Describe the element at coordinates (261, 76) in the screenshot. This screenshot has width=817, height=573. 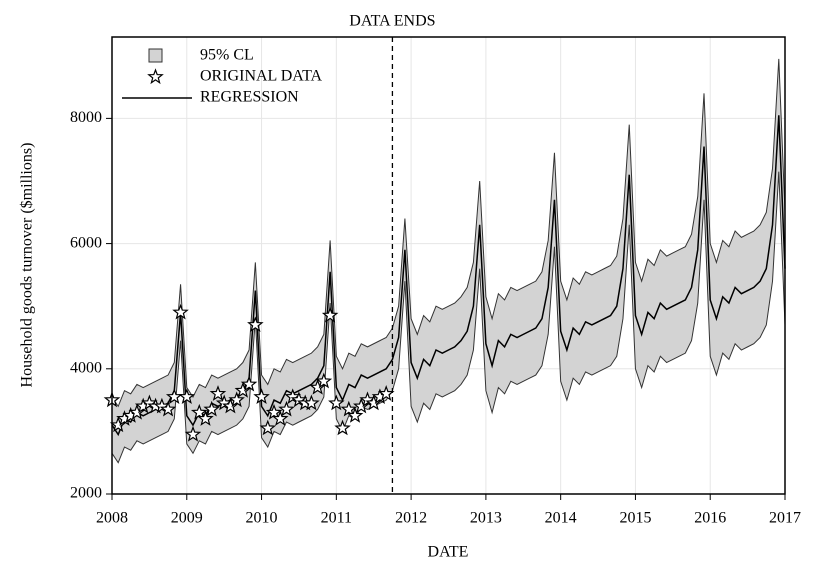
I see `legend-label: ORIGINAL DATA` at that location.